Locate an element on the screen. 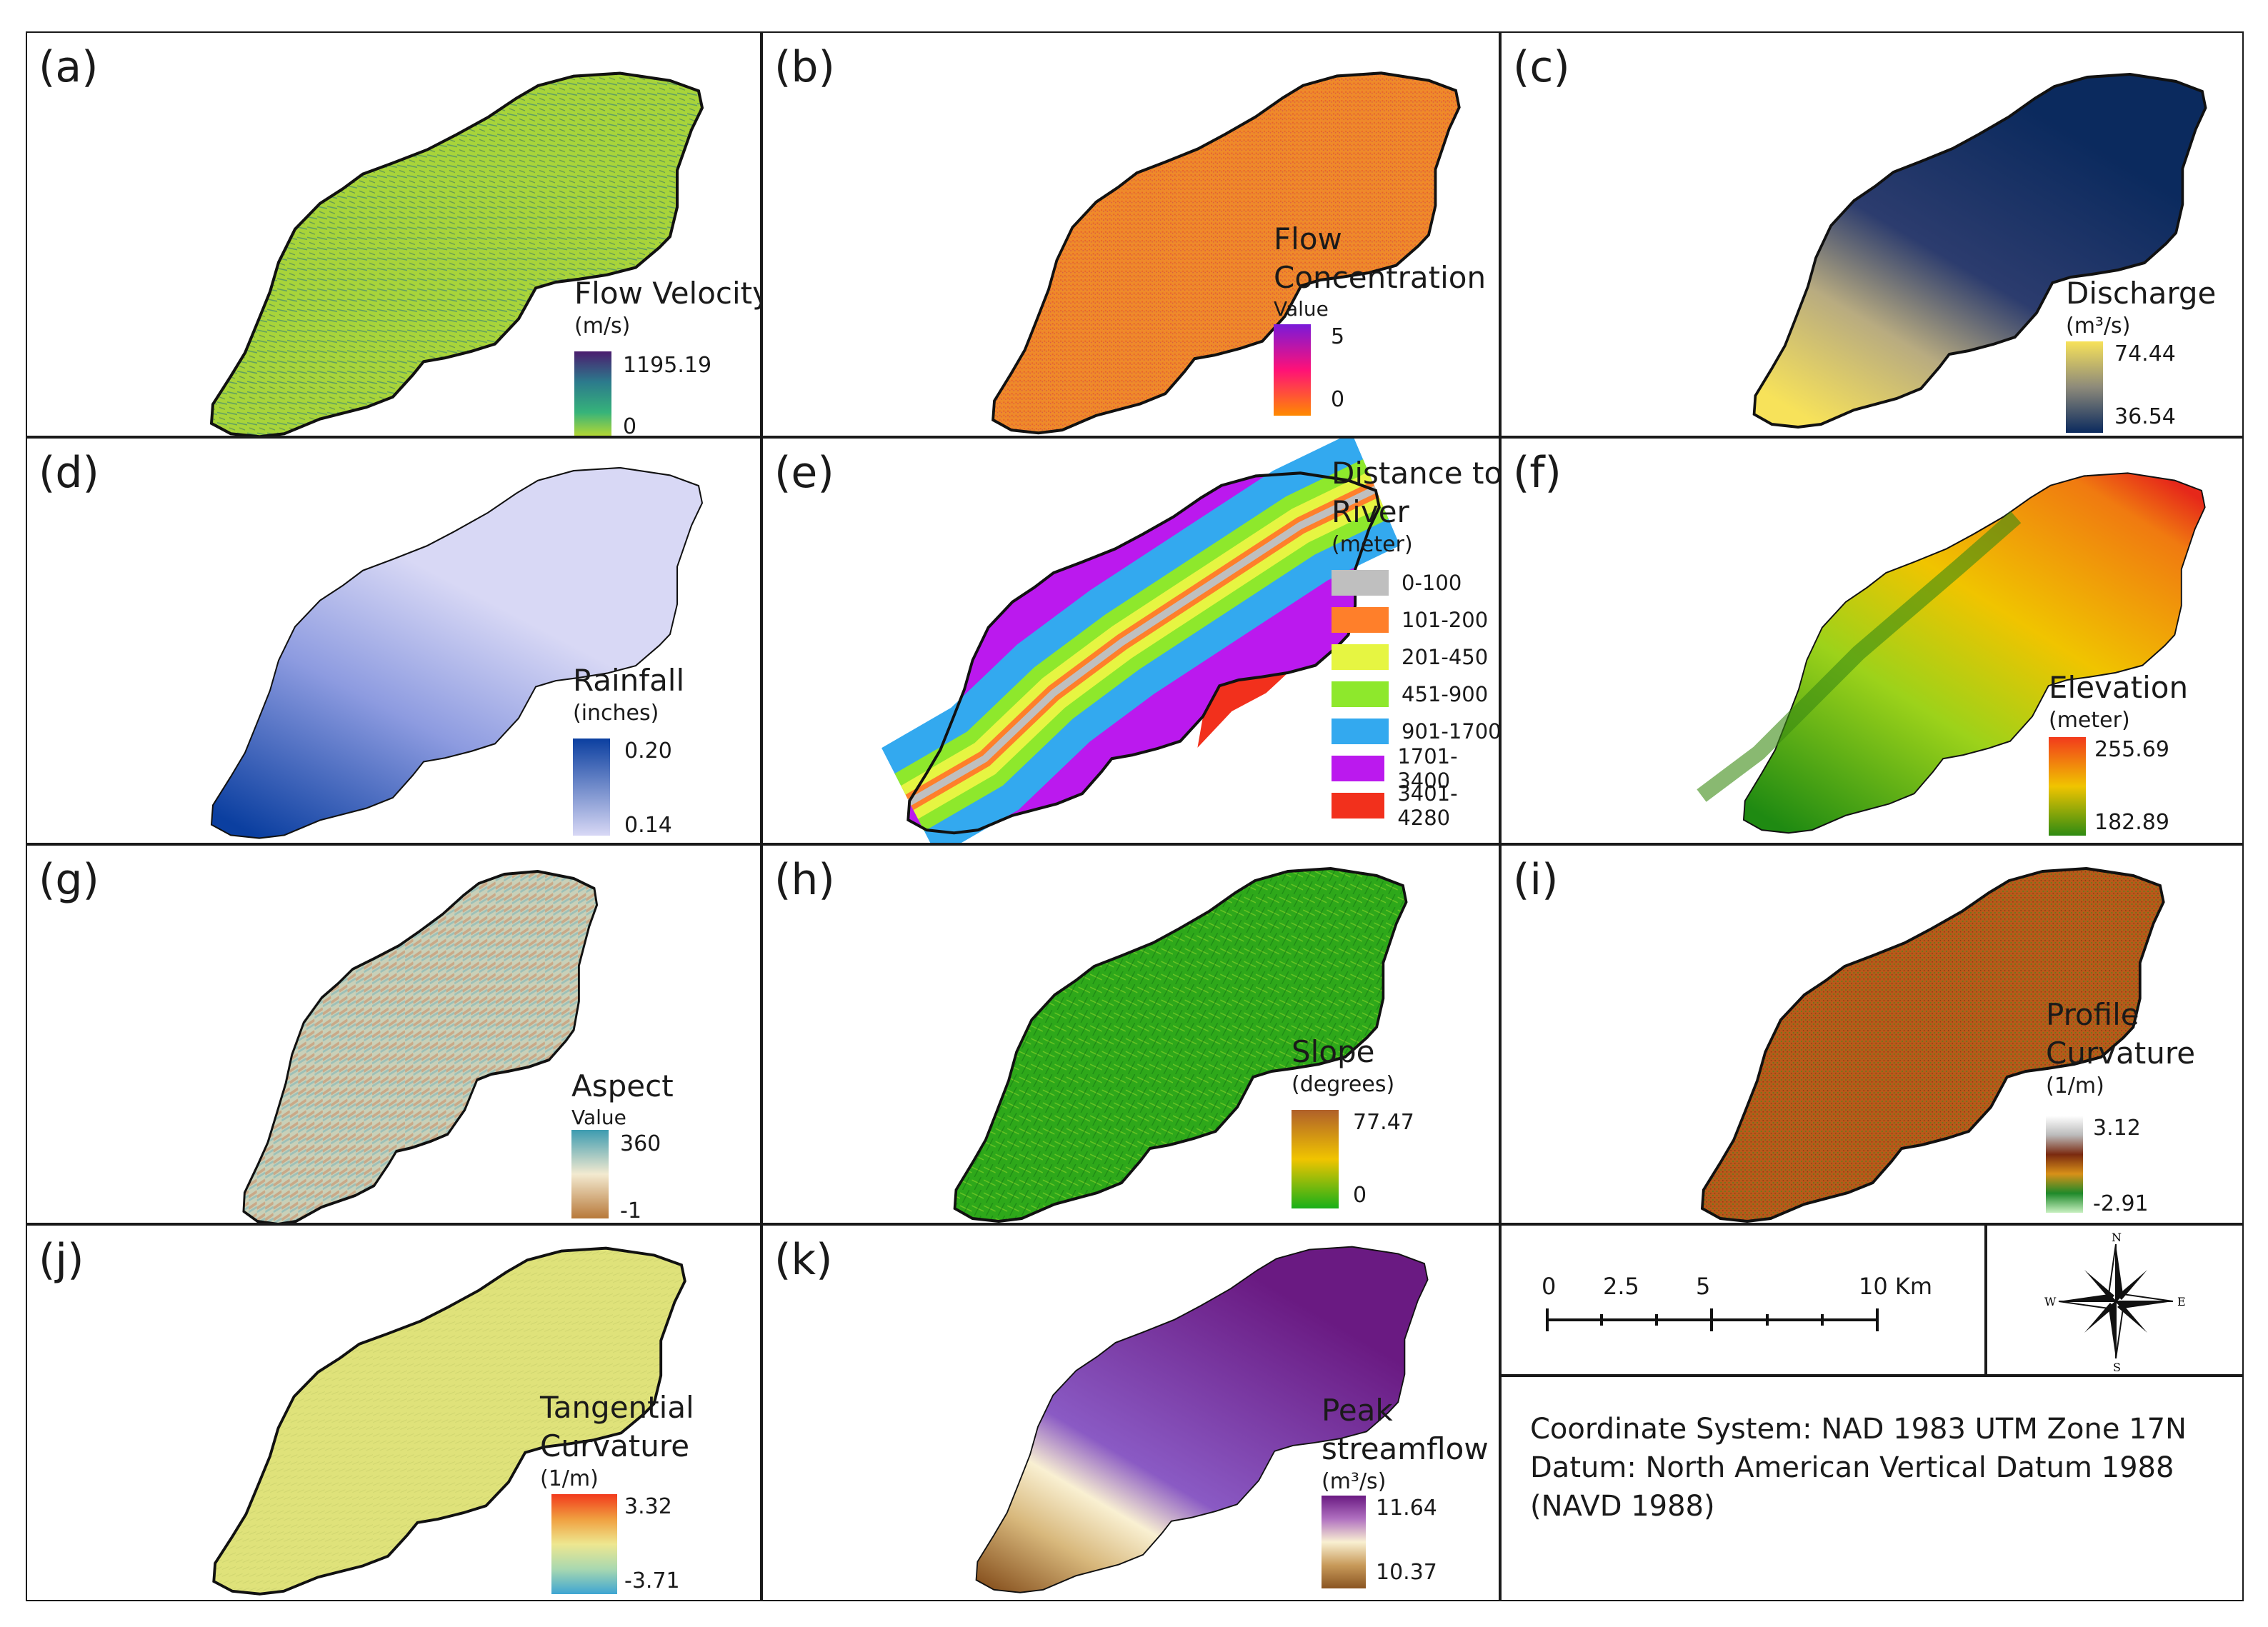 Image resolution: width=2268 pixels, height=1627 pixels. legend-class-label: 3401-4280 is located at coordinates (1427, 805).